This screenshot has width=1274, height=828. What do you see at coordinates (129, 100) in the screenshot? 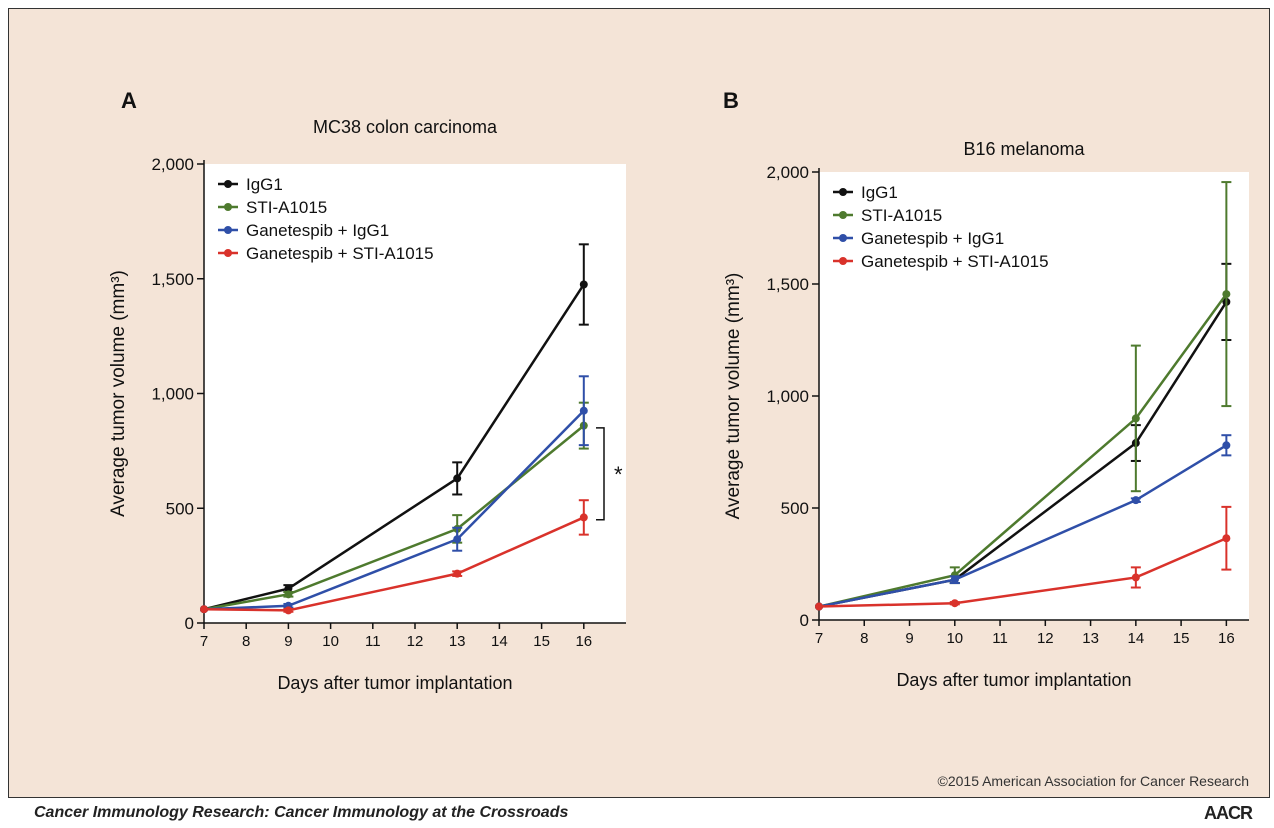
I see `panel-letter: A` at bounding box center [129, 100].